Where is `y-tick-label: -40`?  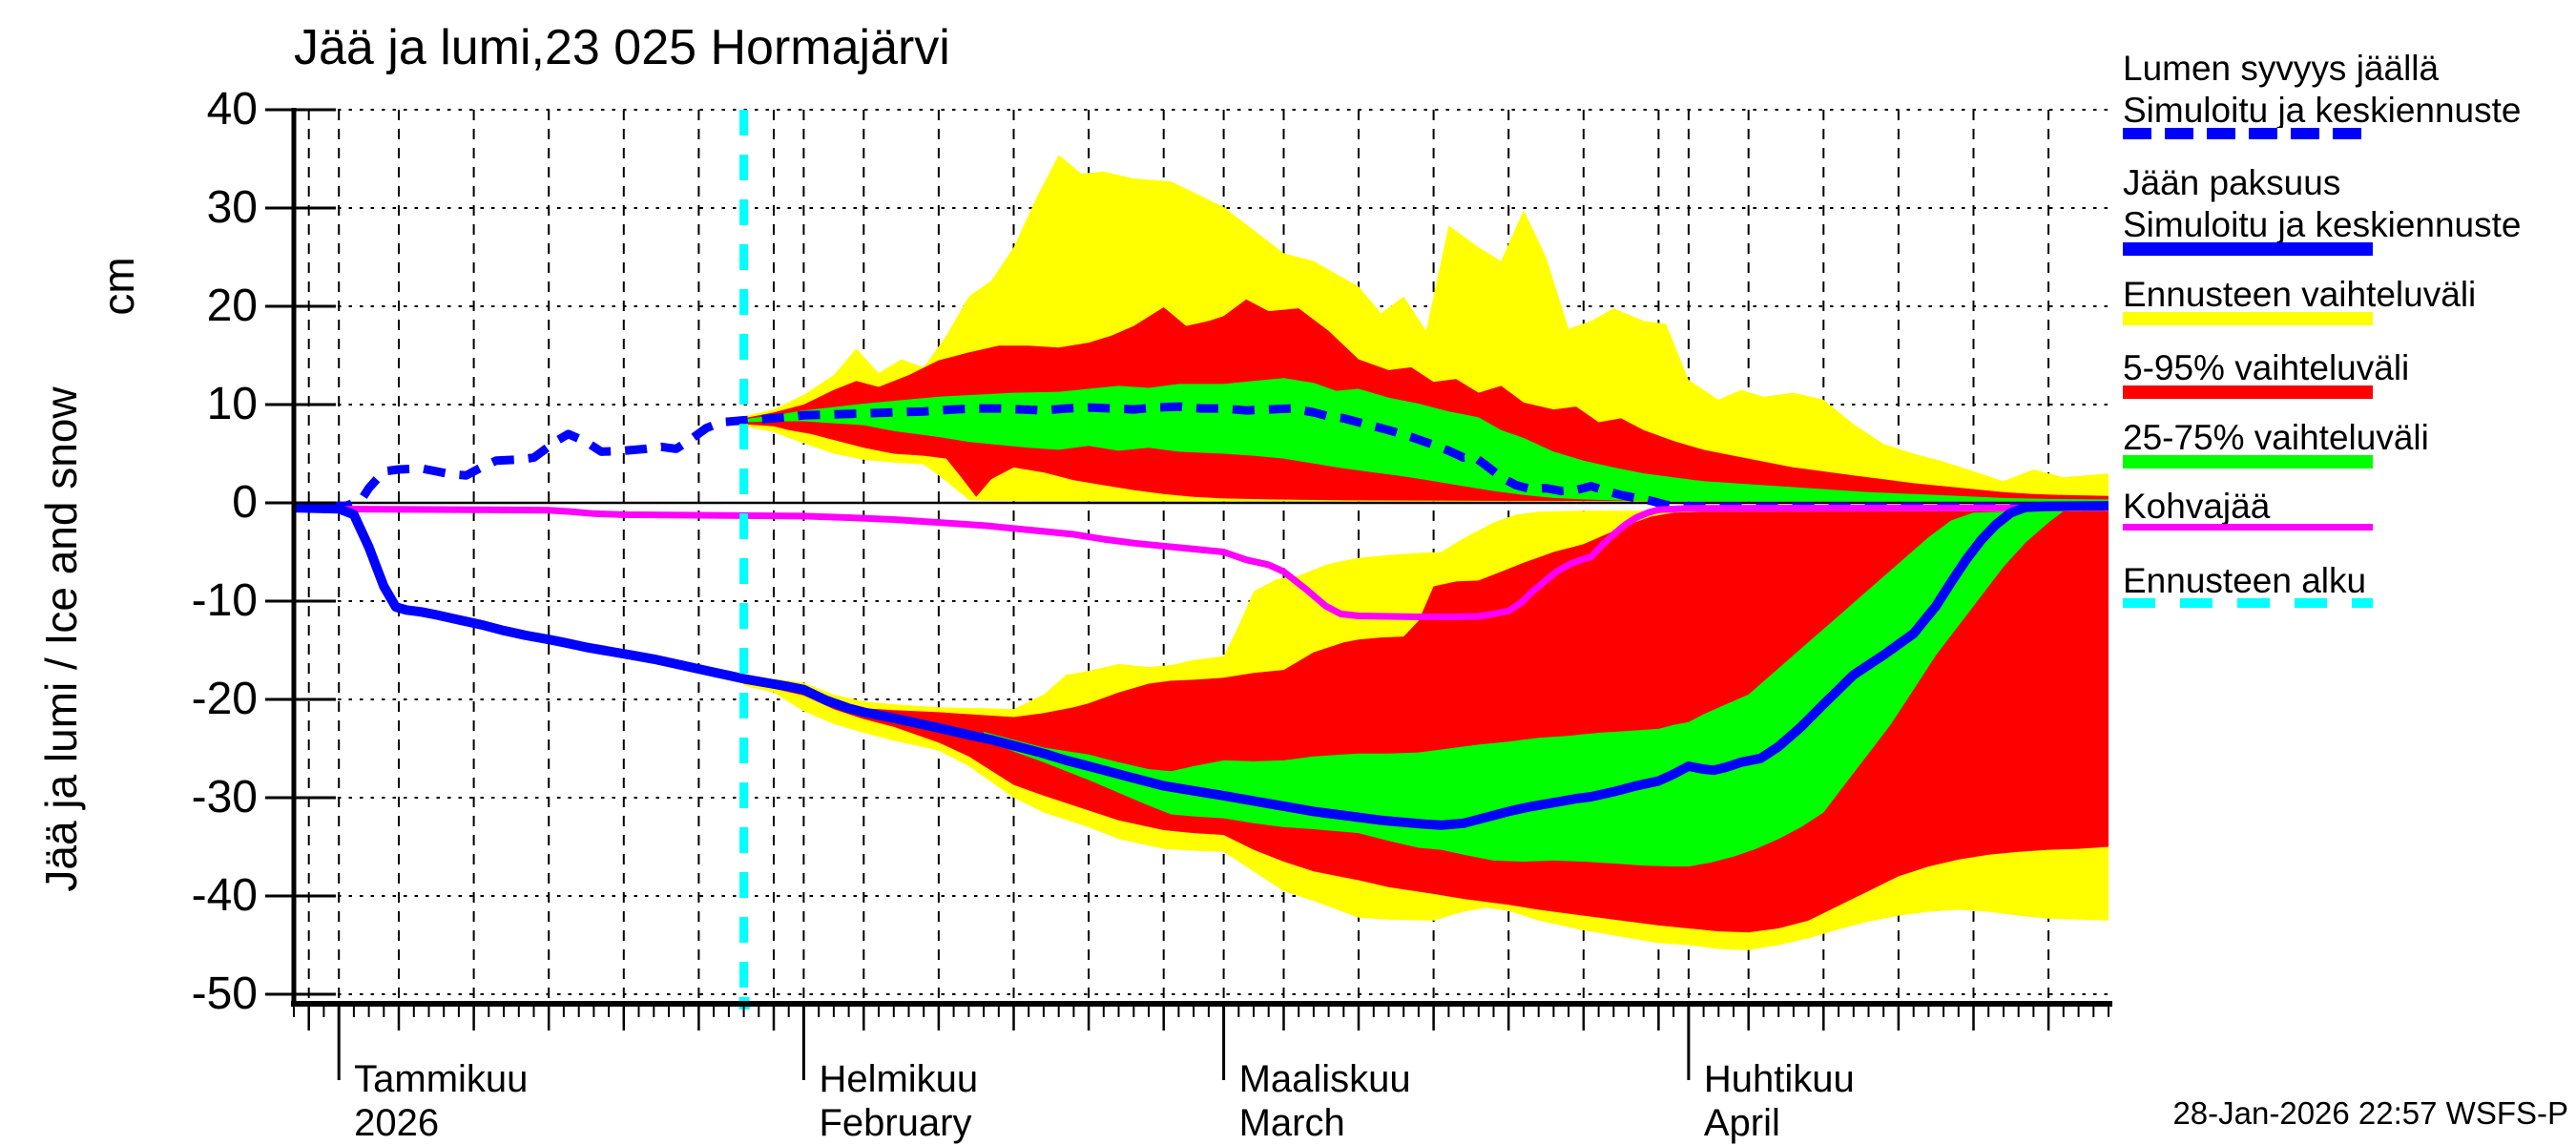
y-tick-label: -40 is located at coordinates (224, 896).